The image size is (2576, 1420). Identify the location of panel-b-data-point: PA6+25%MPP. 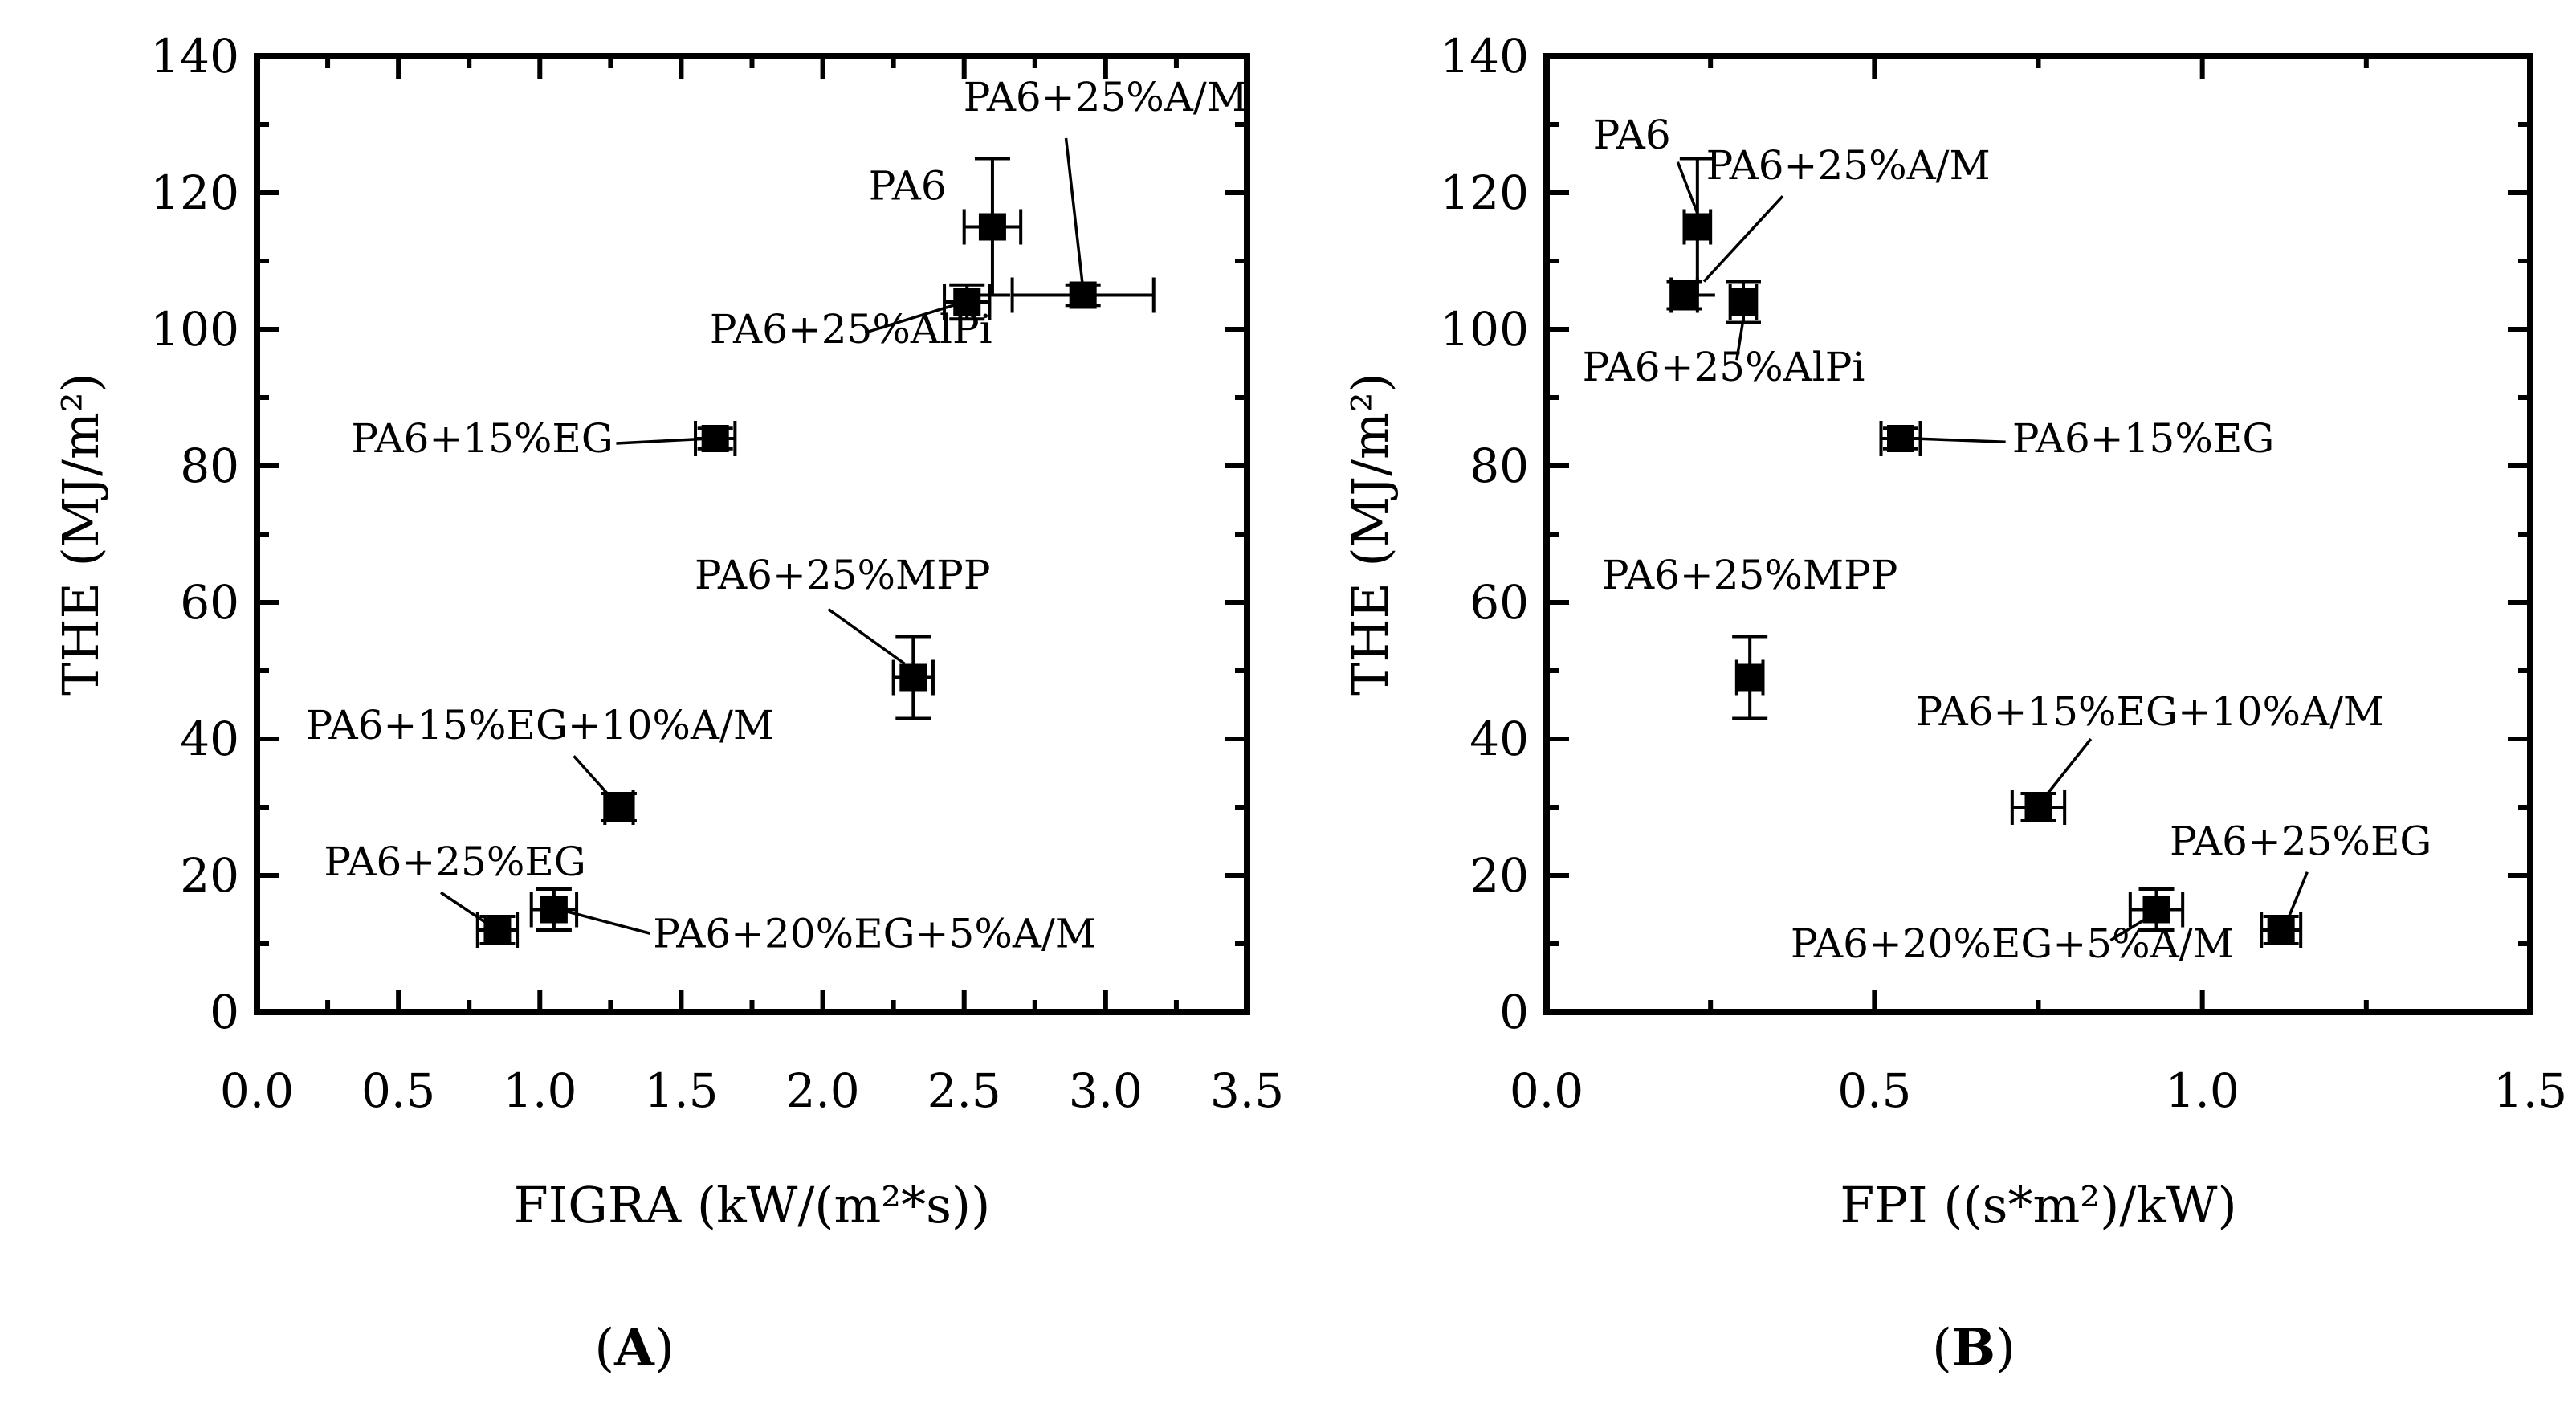
(1749, 636).